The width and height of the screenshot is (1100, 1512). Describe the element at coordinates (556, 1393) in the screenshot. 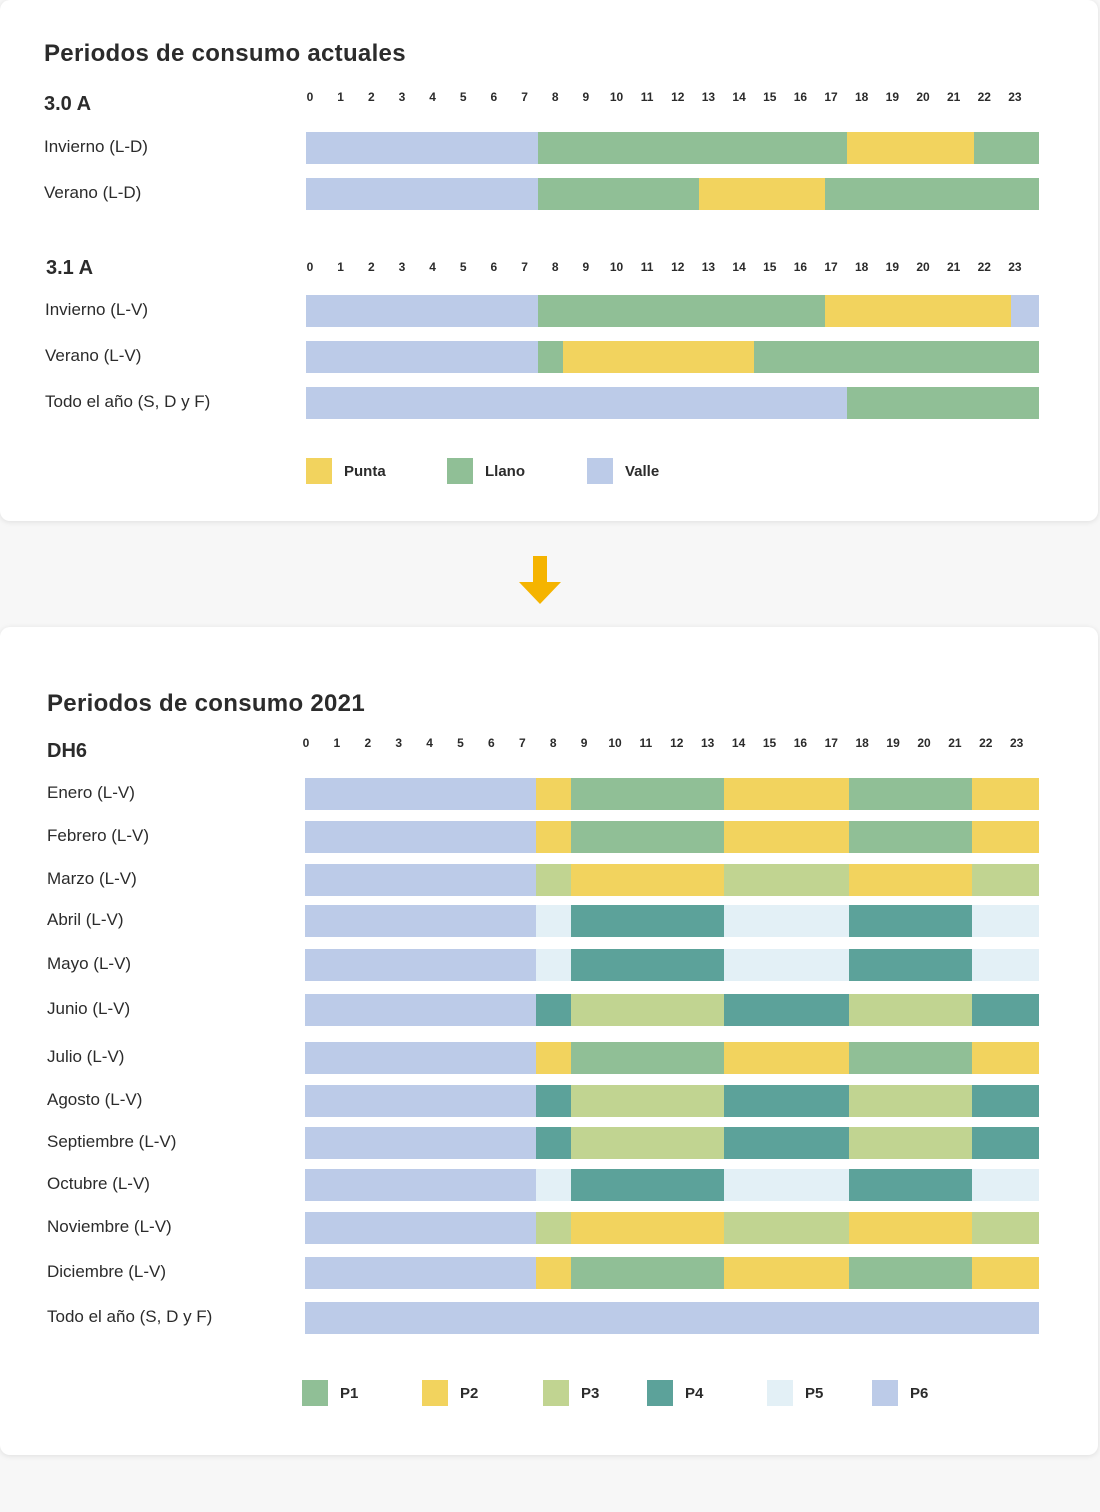

I see `legend-swatch-p3` at that location.